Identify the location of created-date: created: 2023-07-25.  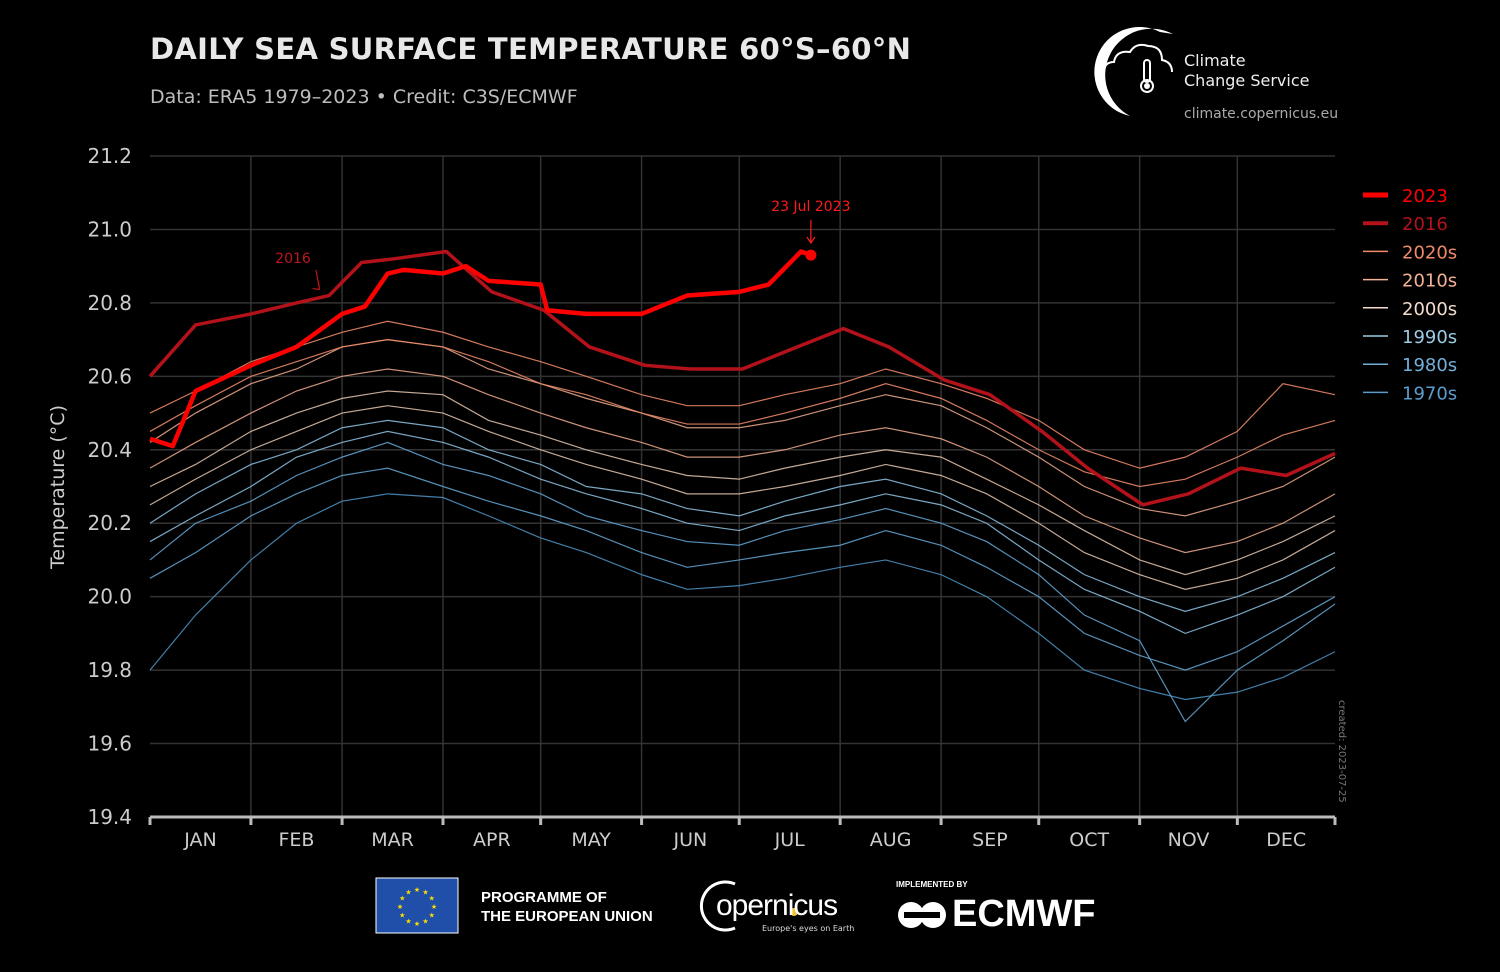
(1341, 751).